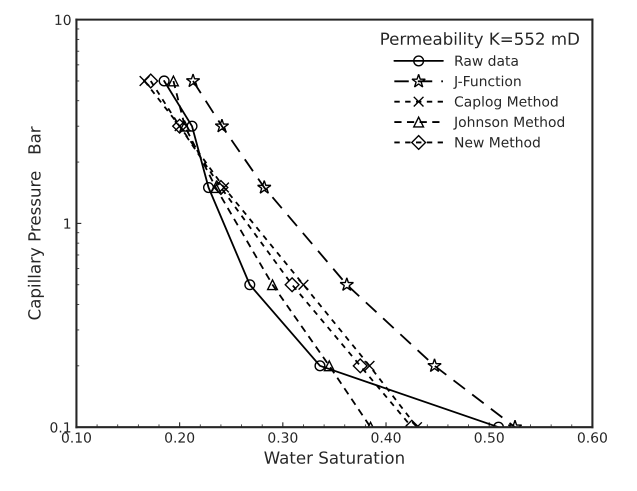 The width and height of the screenshot is (637, 491). What do you see at coordinates (489, 437) in the screenshot?
I see `x-tick-label: 0.50` at bounding box center [489, 437].